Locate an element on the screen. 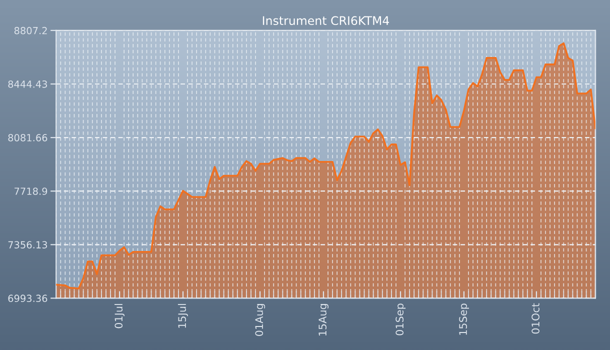 This screenshot has width=610, height=350. y-tick-label: 8081.66 is located at coordinates (28, 138).